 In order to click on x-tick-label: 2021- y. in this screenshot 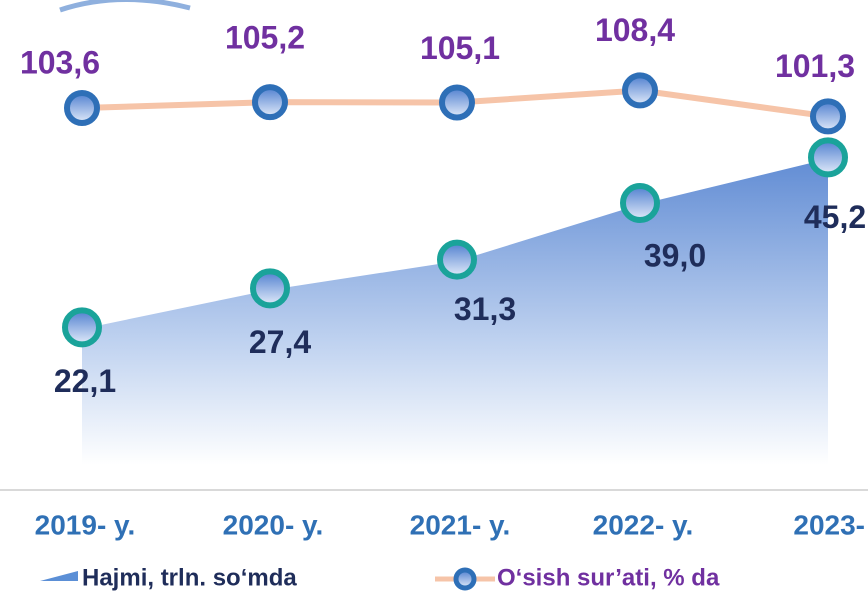, I will do `click(460, 524)`.